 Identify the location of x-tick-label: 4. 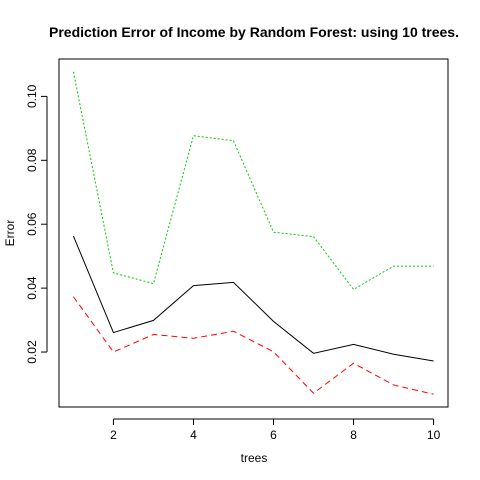
(193, 435).